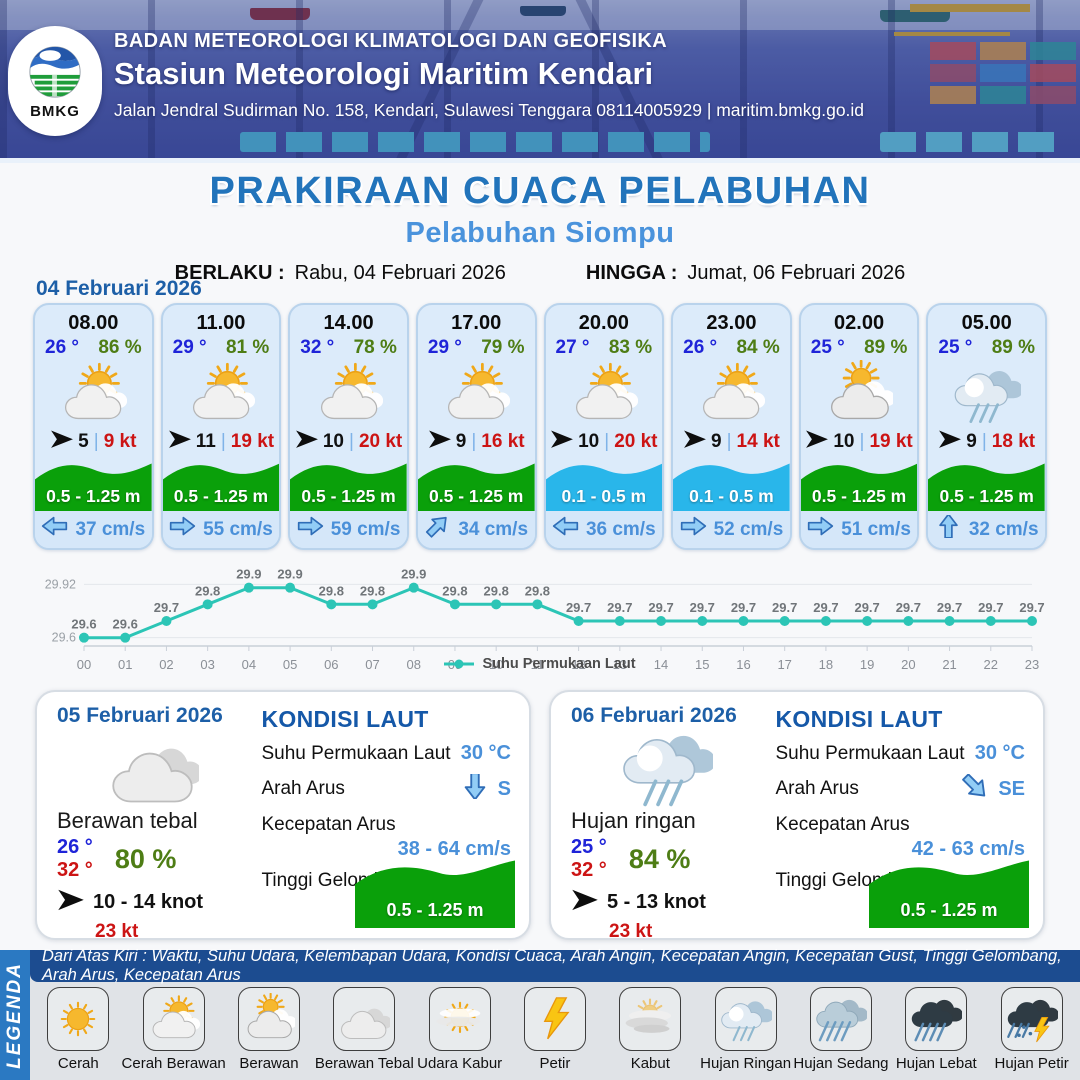  Describe the element at coordinates (936, 1029) in the screenshot. I see `legend-item-hujan-lebat: Hujan Lebat` at that location.